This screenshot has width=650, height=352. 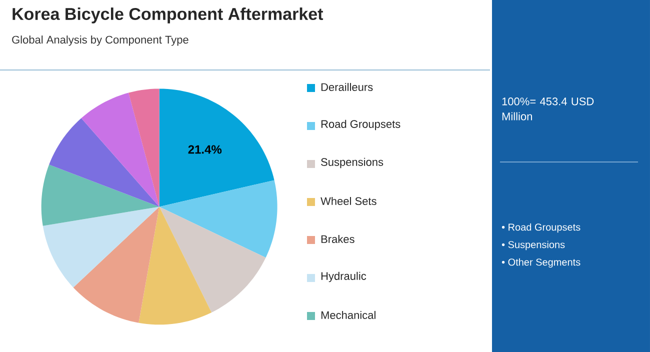 What do you see at coordinates (352, 163) in the screenshot?
I see `legend-label: Suspensions` at bounding box center [352, 163].